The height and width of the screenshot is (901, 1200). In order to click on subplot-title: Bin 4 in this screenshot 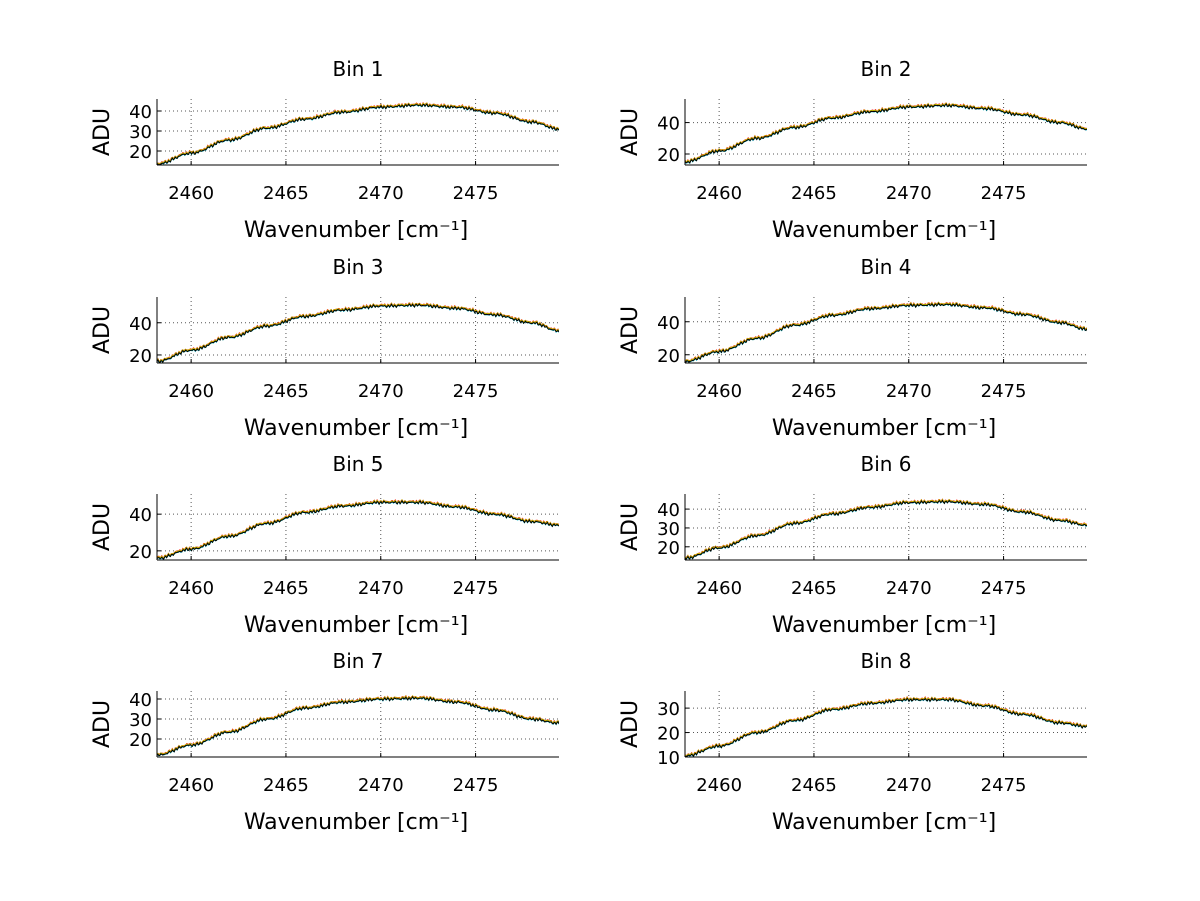, I will do `click(885, 267)`.